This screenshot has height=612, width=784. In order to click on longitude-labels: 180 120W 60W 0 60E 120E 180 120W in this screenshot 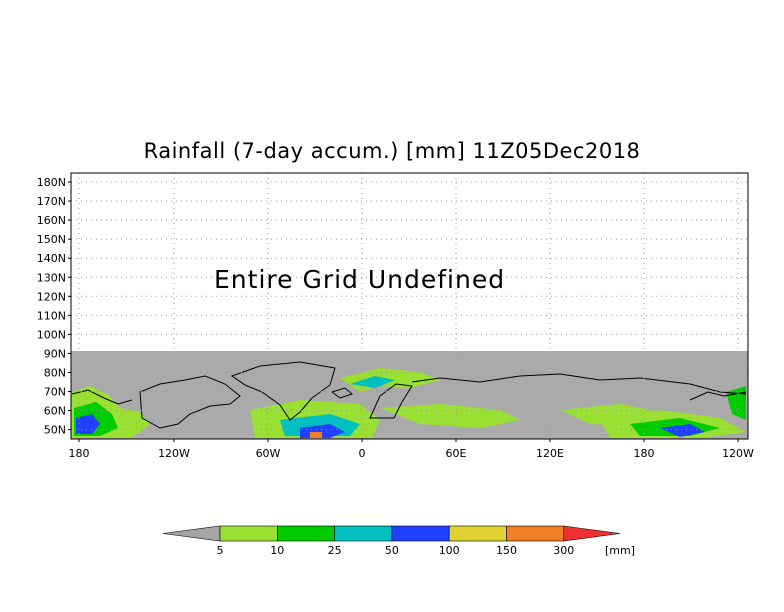, I will do `click(411, 449)`.